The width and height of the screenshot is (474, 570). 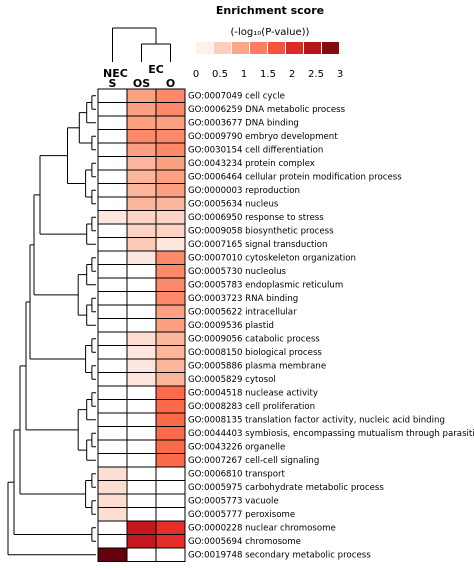 What do you see at coordinates (115, 73) in the screenshot?
I see `column-group-label: NEC` at bounding box center [115, 73].